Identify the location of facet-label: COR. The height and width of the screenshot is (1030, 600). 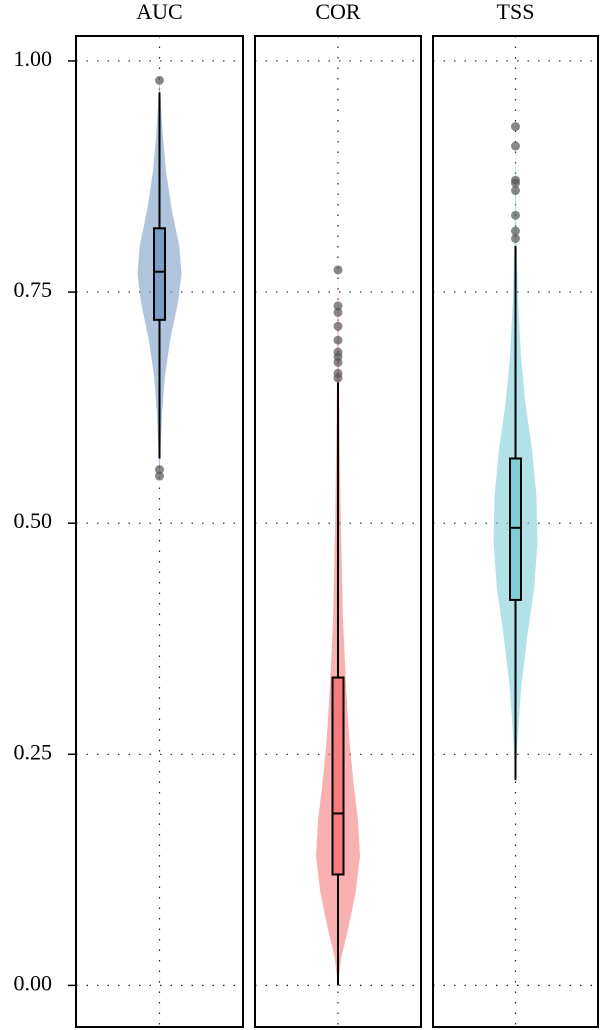
(338, 12).